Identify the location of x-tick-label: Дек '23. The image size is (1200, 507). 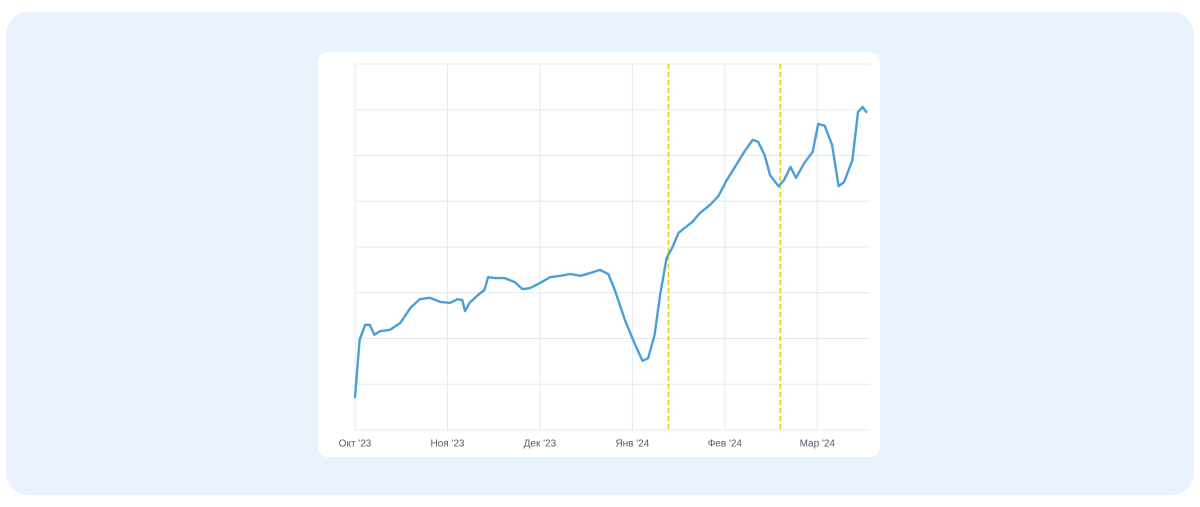
(540, 444).